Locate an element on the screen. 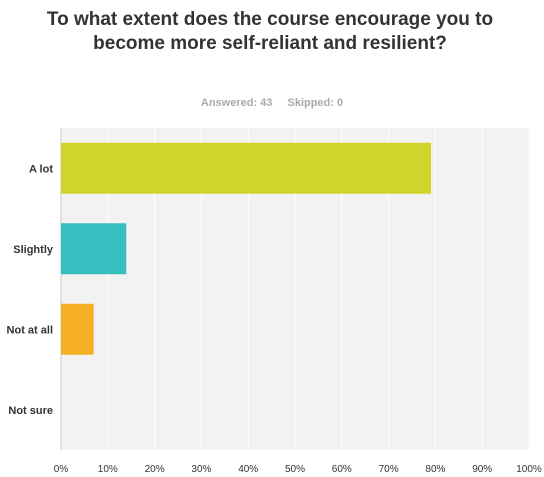 The image size is (544, 477). skipped-count: Skipped: 0 is located at coordinates (315, 103).